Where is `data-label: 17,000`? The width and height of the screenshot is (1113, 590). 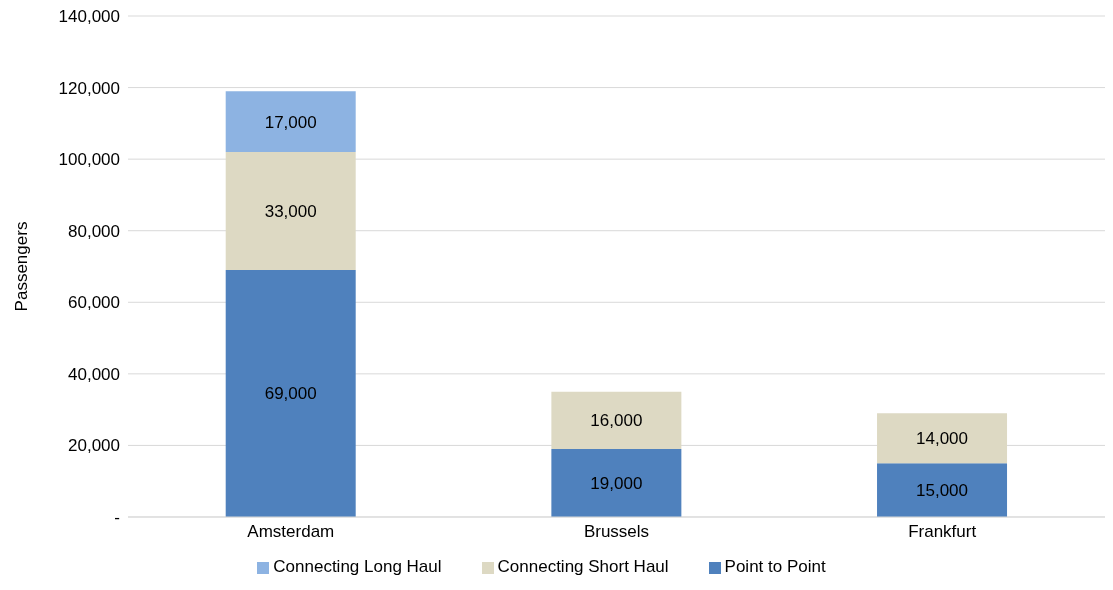
data-label: 17,000 is located at coordinates (290, 122).